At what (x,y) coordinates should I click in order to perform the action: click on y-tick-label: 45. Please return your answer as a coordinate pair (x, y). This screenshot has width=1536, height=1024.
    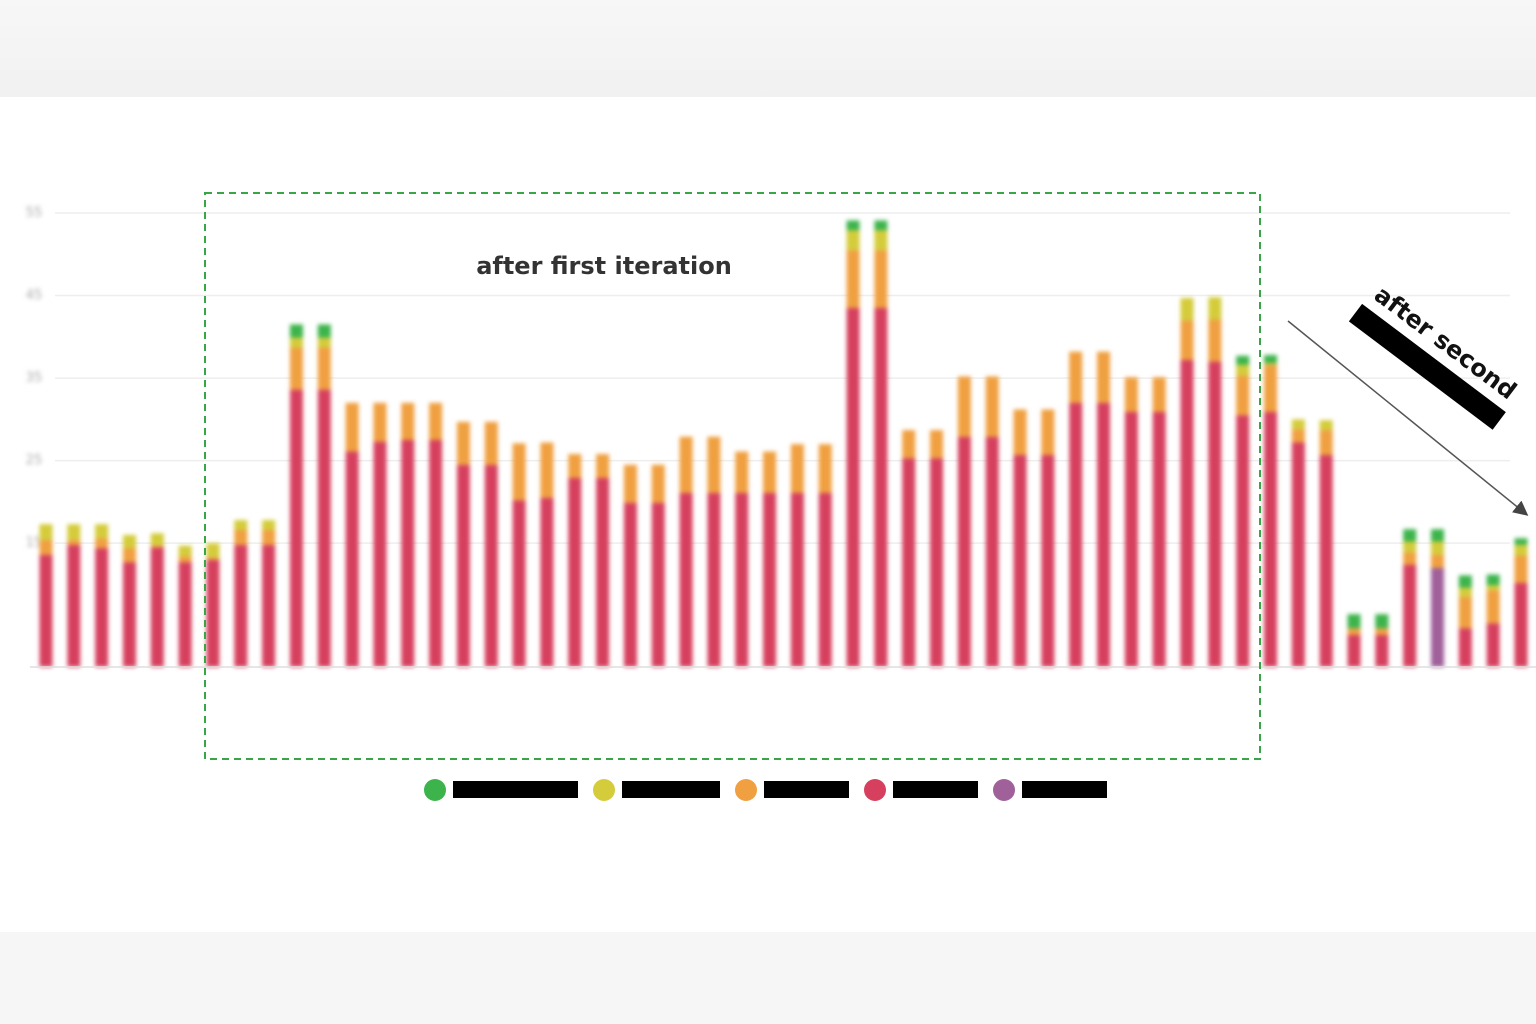
    Looking at the image, I should click on (34, 295).